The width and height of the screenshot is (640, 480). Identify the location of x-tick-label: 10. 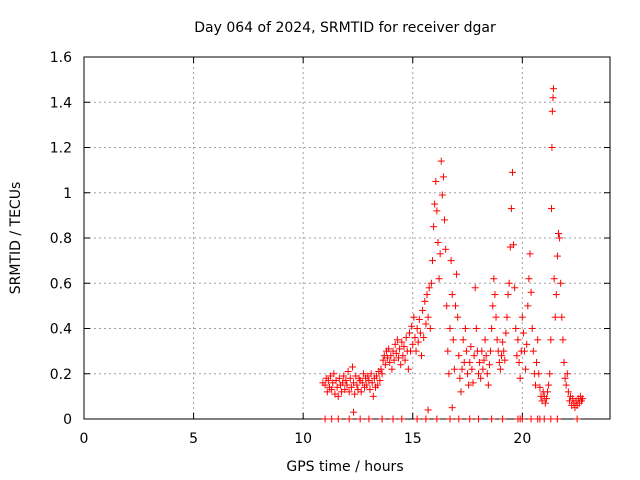
(303, 439).